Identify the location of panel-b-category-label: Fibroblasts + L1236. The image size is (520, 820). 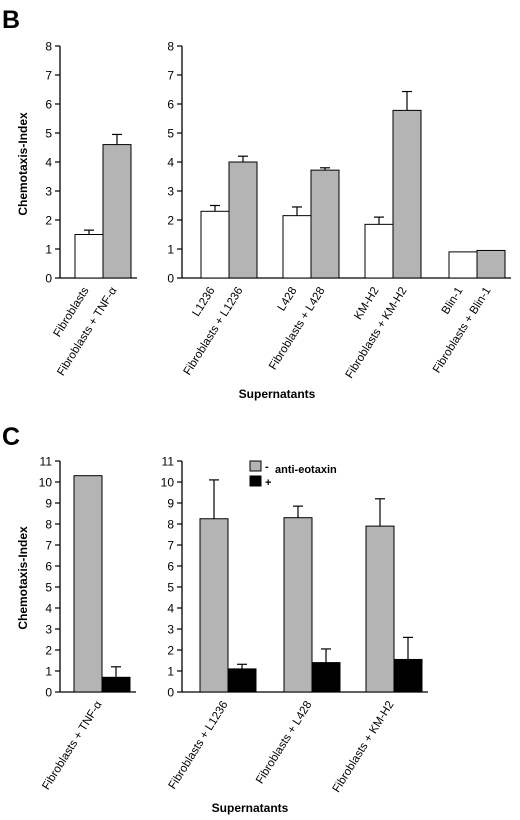
(214, 331).